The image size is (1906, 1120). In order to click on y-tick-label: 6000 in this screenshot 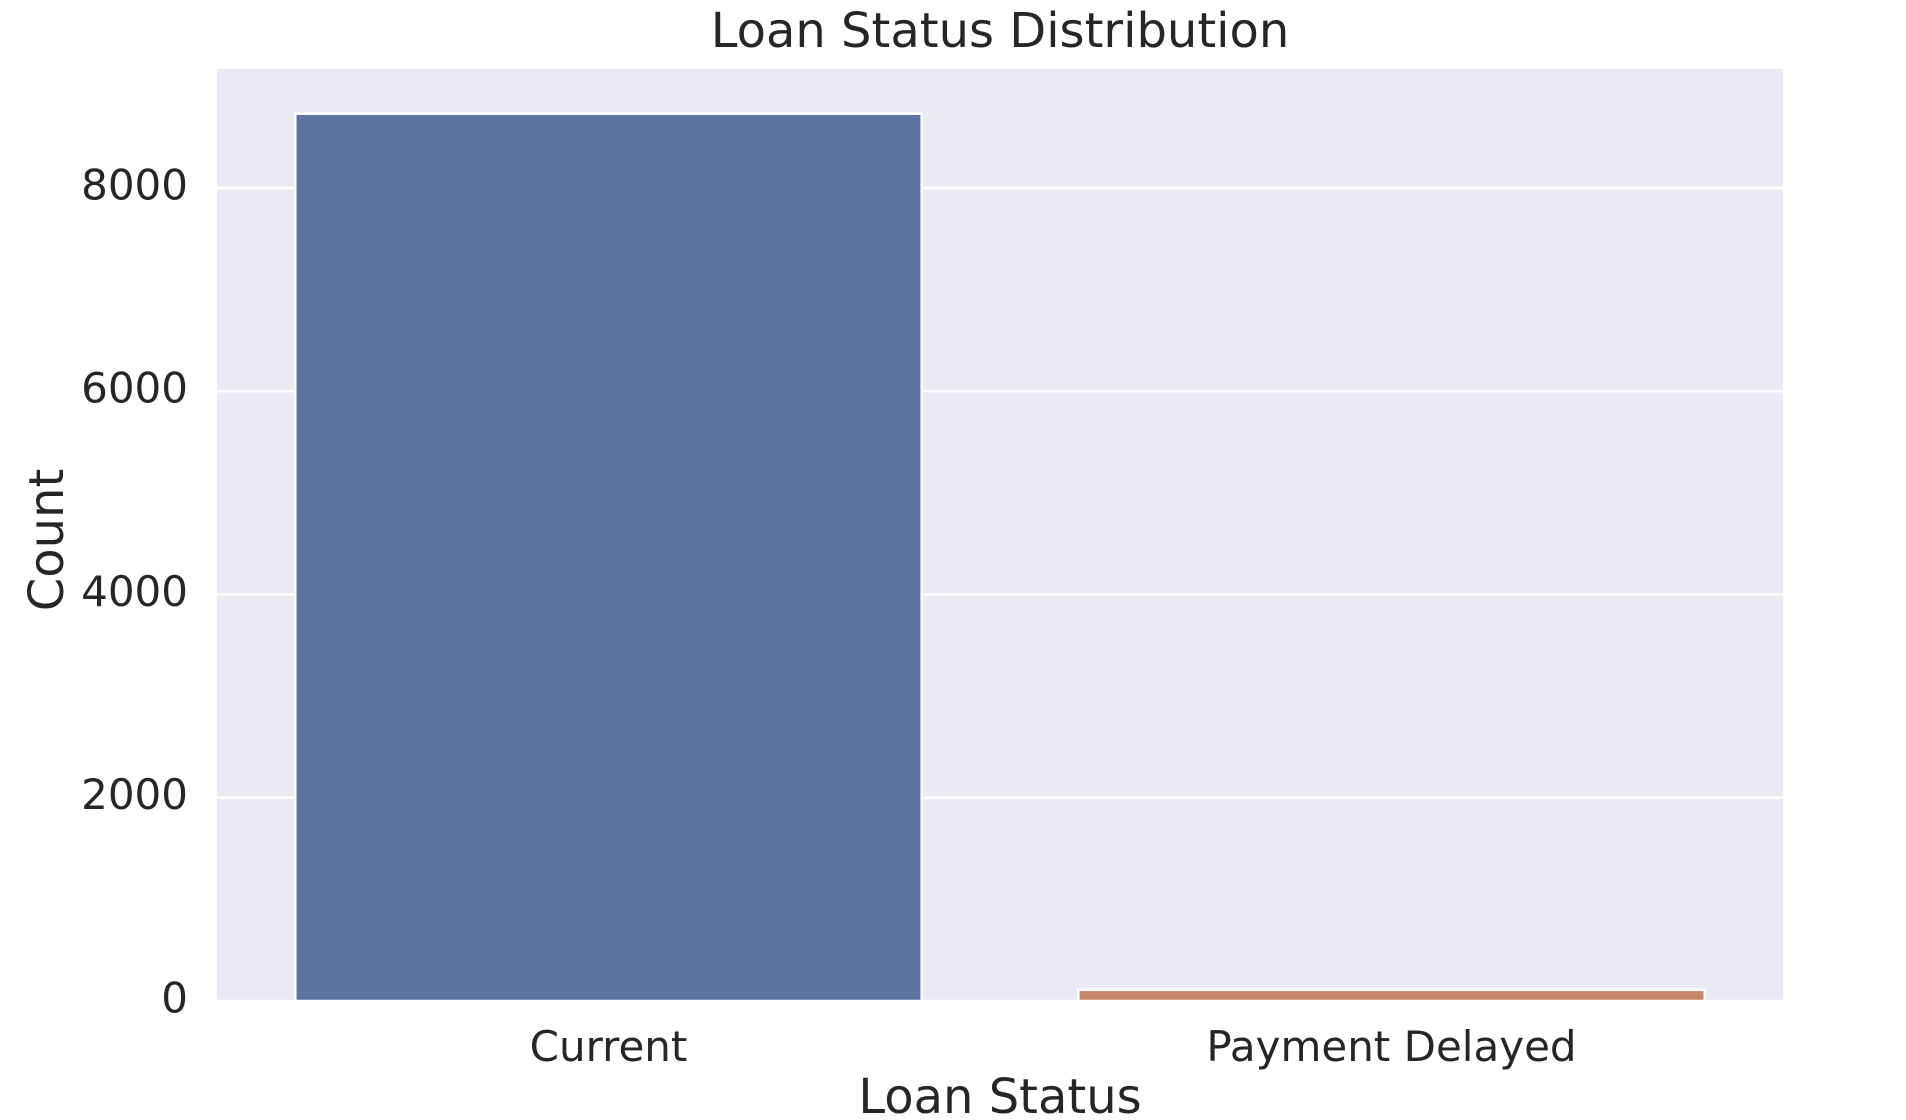, I will do `click(134, 388)`.